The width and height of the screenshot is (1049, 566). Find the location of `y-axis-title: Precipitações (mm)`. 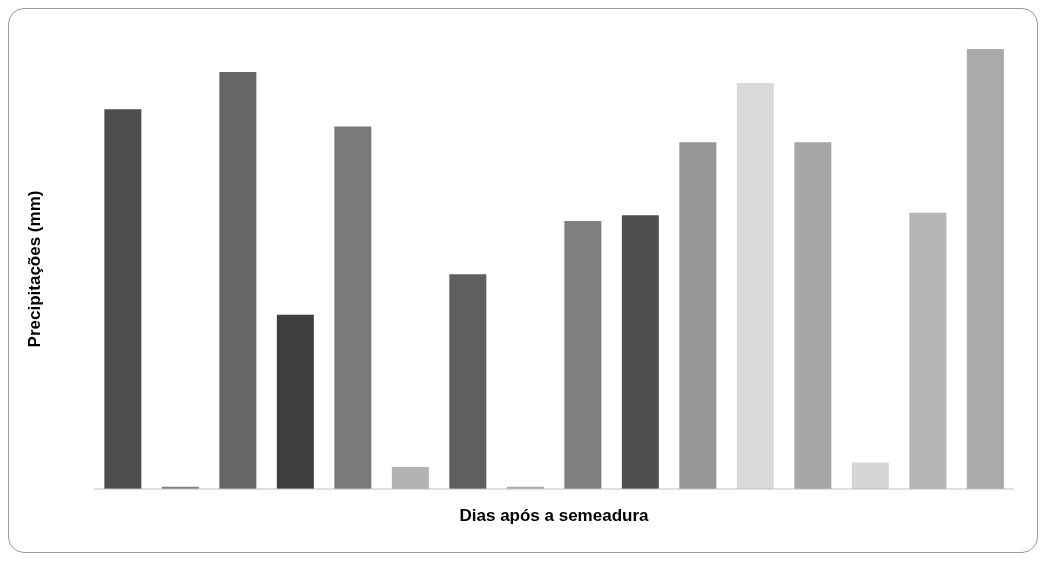

y-axis-title: Precipitações (mm) is located at coordinates (35, 269).